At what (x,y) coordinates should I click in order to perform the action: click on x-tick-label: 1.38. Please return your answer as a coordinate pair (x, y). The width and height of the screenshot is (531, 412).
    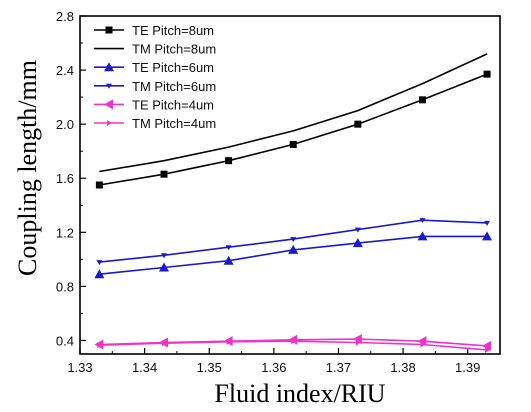
    Looking at the image, I should click on (402, 367).